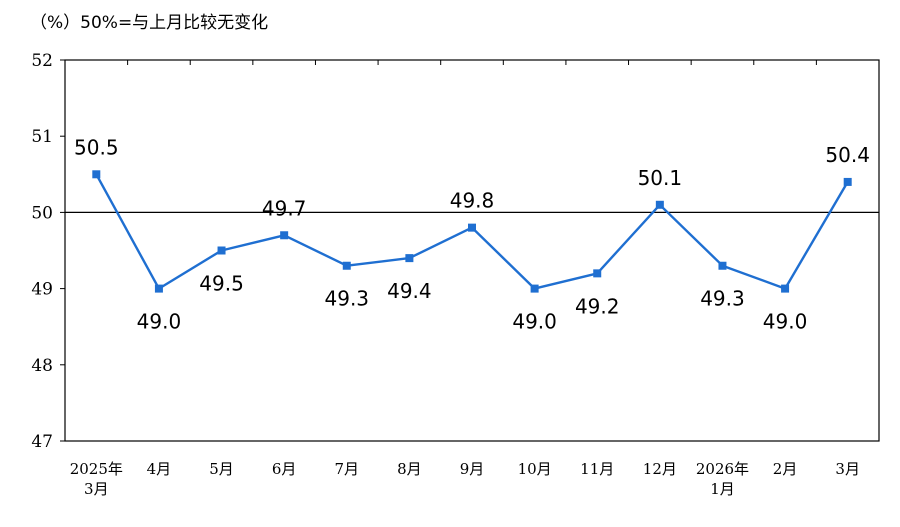  I want to click on x-tick-label: 4月, so click(159, 469).